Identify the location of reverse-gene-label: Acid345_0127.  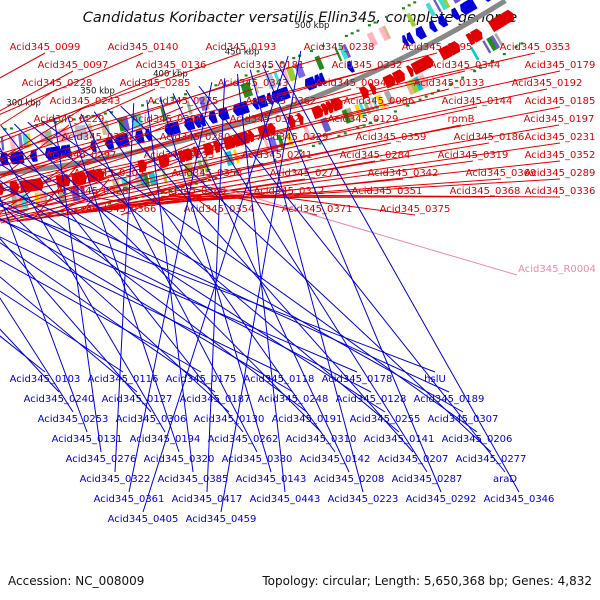
(137, 399).